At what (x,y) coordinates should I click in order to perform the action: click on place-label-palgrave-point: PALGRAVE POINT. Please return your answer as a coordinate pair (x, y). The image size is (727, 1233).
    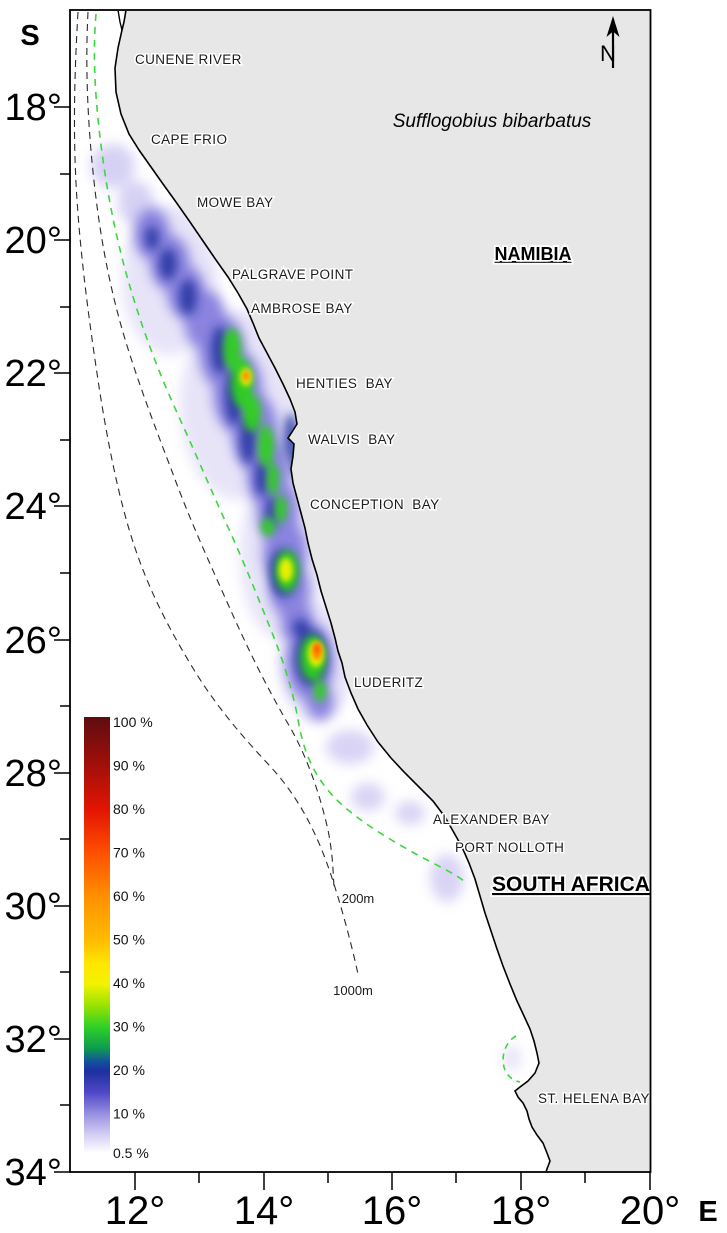
    Looking at the image, I should click on (292, 274).